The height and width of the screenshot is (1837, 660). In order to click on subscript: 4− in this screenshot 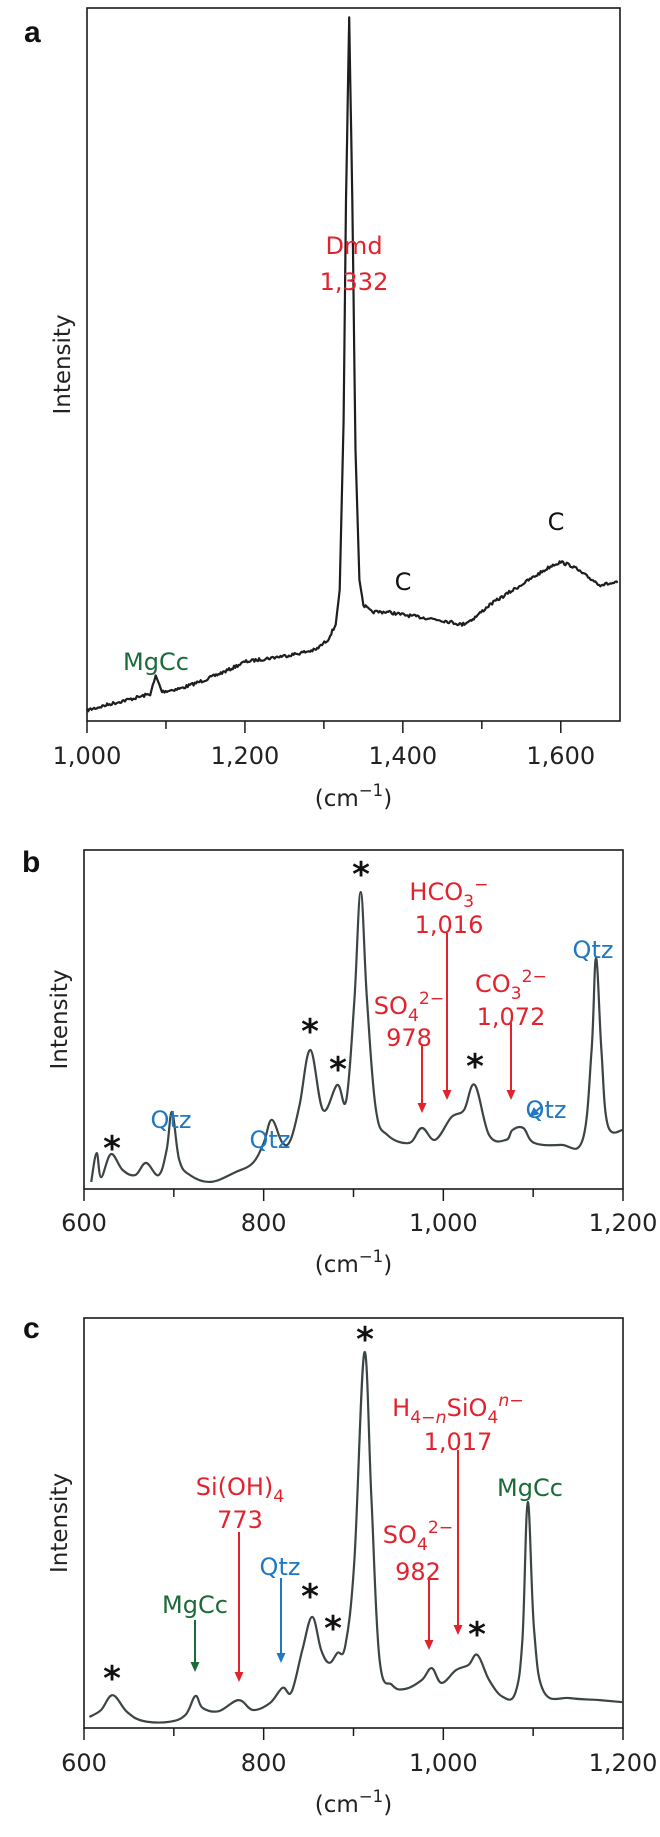, I will do `click(422, 1418)`.